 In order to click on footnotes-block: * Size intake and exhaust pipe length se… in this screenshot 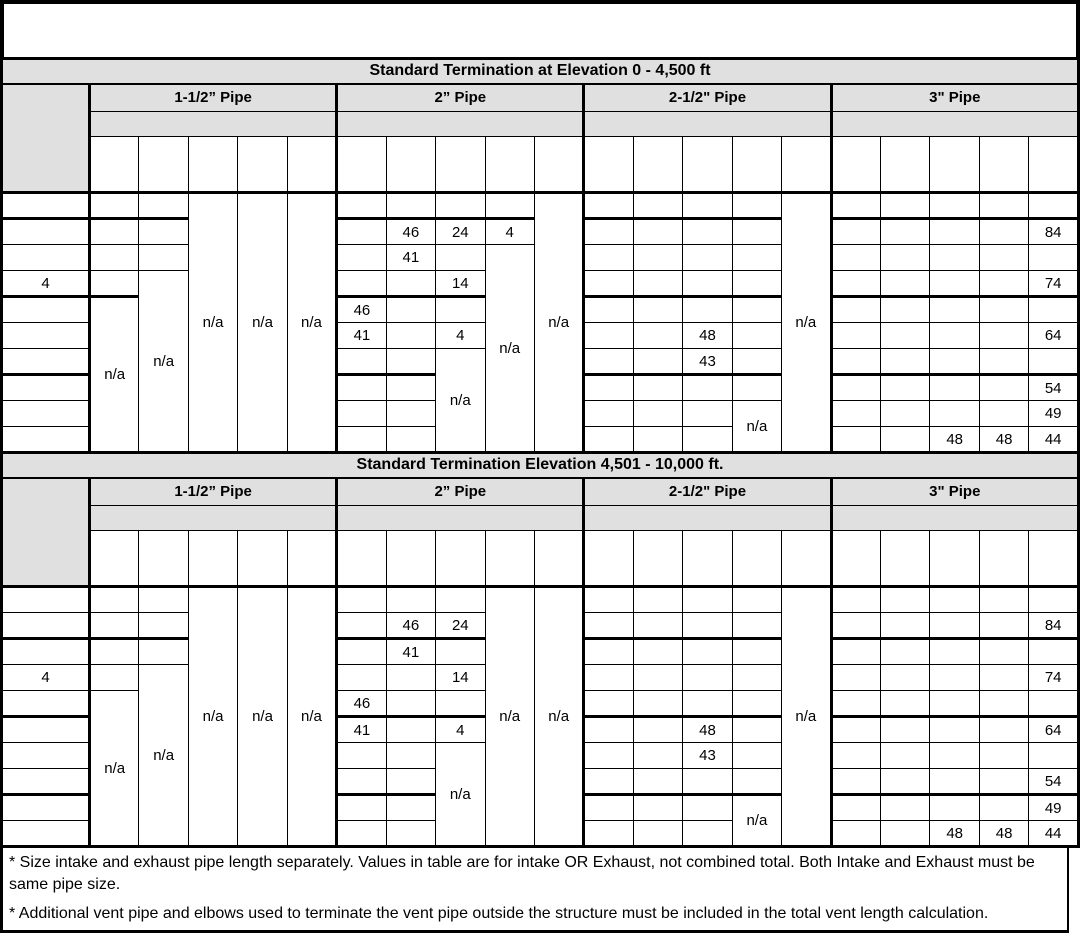, I will do `click(534, 890)`.